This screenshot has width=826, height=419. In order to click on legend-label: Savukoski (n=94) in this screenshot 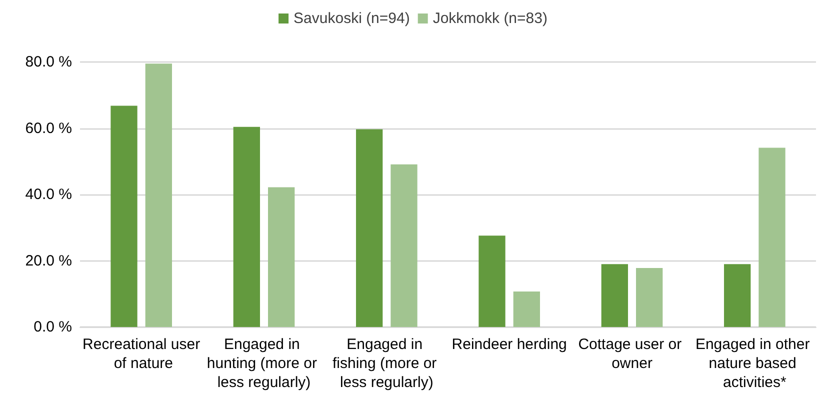, I will do `click(352, 18)`.